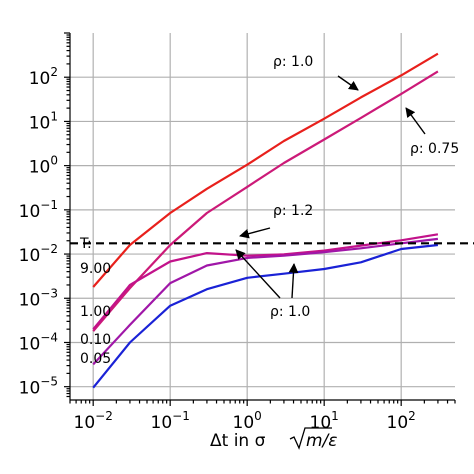 The width and height of the screenshot is (474, 474). What do you see at coordinates (95, 359) in the screenshot?
I see `temperature-value: 0.05` at bounding box center [95, 359].